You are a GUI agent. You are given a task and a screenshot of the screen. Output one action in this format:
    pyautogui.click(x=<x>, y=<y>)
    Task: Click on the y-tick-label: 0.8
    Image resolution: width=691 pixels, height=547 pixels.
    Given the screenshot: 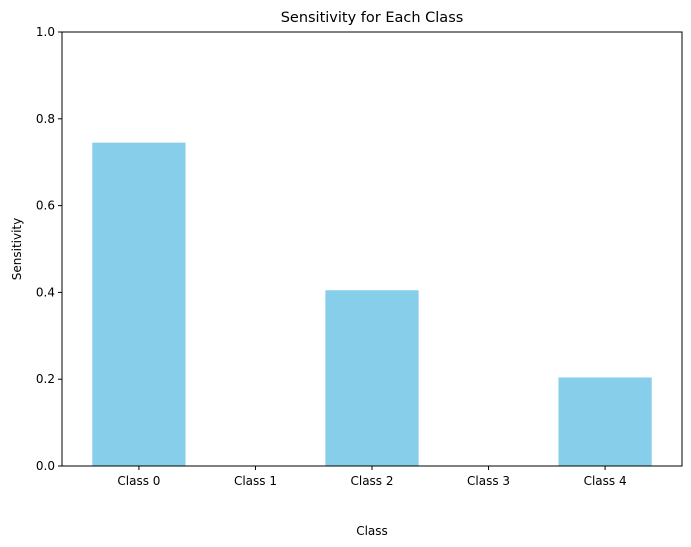 What is the action you would take?
    pyautogui.click(x=45, y=119)
    